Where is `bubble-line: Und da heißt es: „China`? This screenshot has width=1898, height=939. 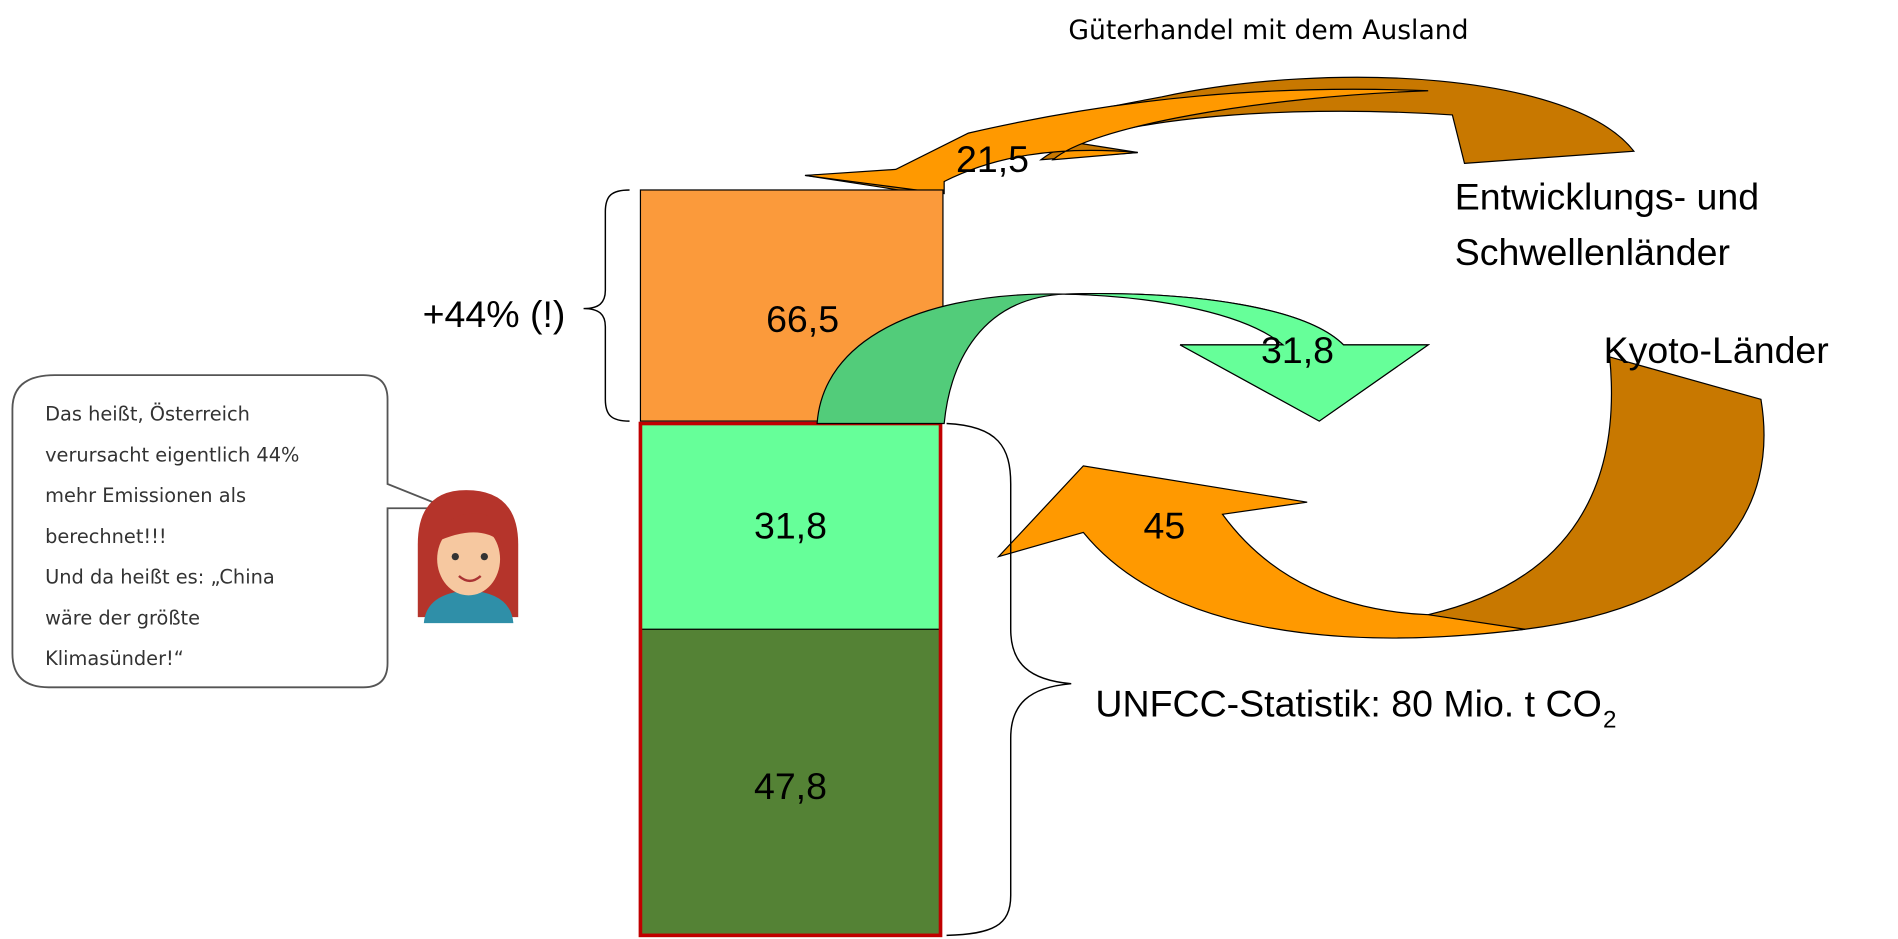
bubble-line: Und da heißt es: „China is located at coordinates (160, 577).